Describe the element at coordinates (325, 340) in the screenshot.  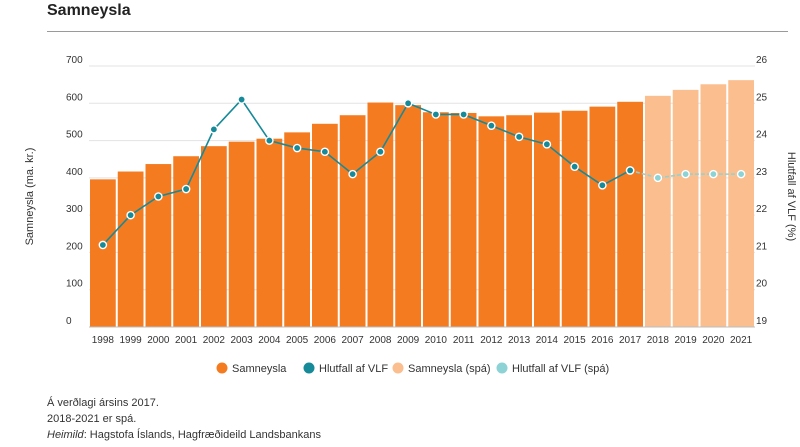
I see `x-tick-label: 2006` at that location.